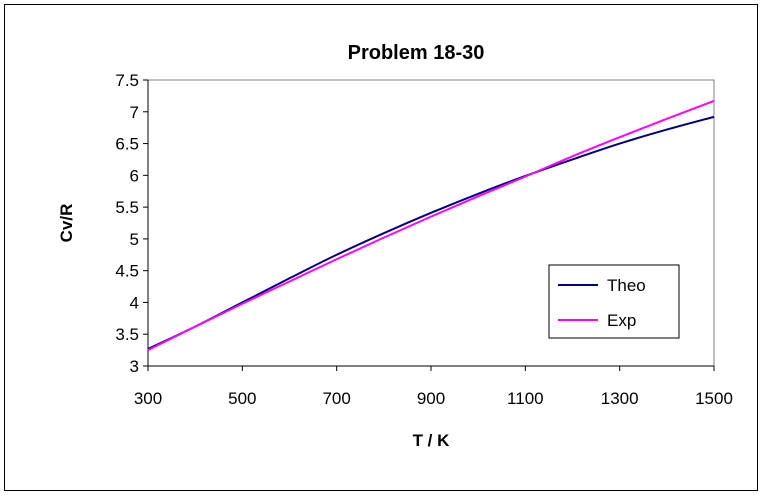 The image size is (763, 496). What do you see at coordinates (66, 223) in the screenshot?
I see `y-axis-label: Cv/R` at bounding box center [66, 223].